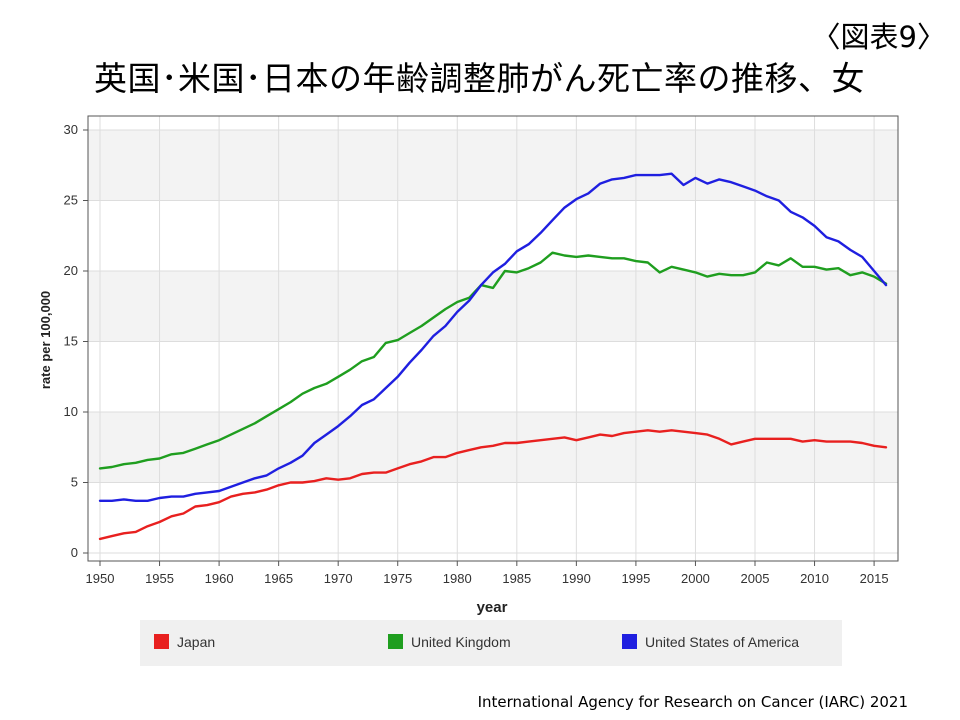 This screenshot has height=720, width=960. Describe the element at coordinates (71, 411) in the screenshot. I see `y-tick-label: 10` at that location.